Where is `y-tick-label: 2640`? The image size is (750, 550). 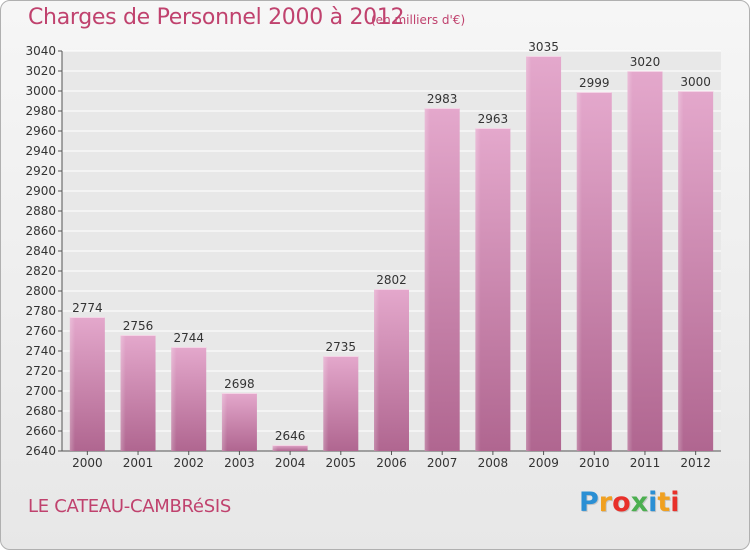 y-tick-label: 2640 is located at coordinates (40, 451).